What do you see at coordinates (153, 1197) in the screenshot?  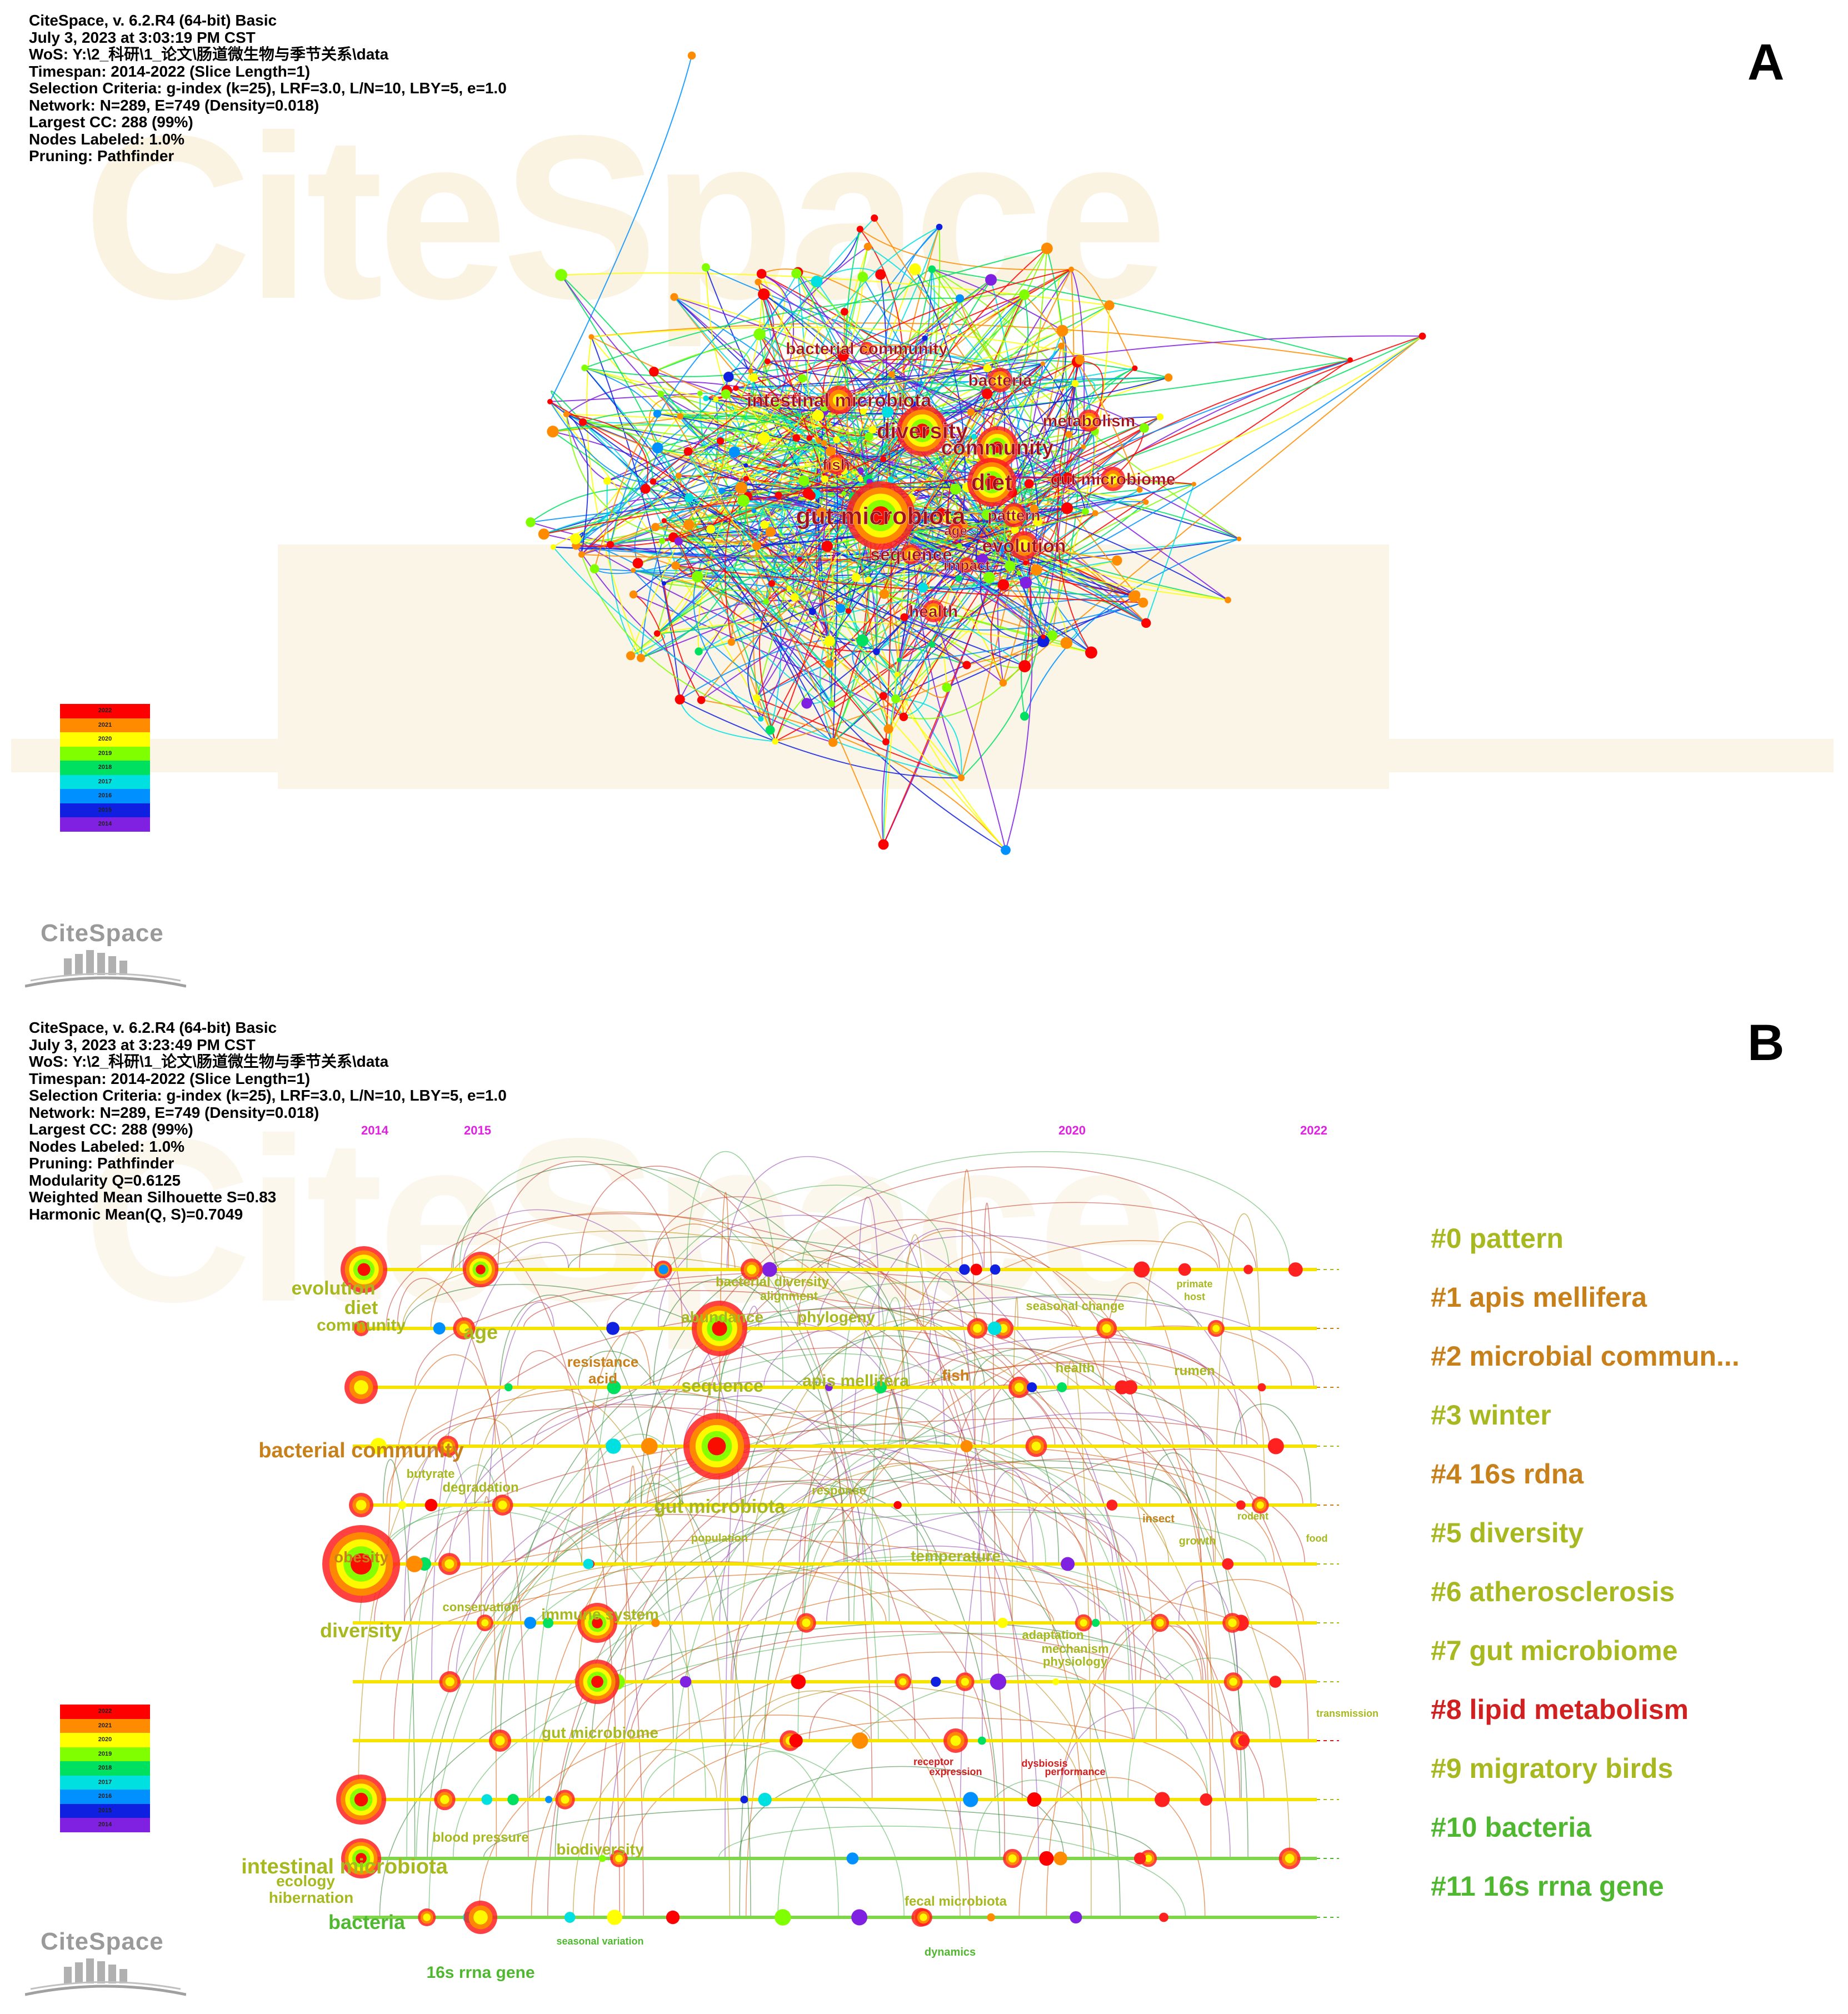 I see `meta-line: Weighted Mean Silhouette S=0.83` at bounding box center [153, 1197].